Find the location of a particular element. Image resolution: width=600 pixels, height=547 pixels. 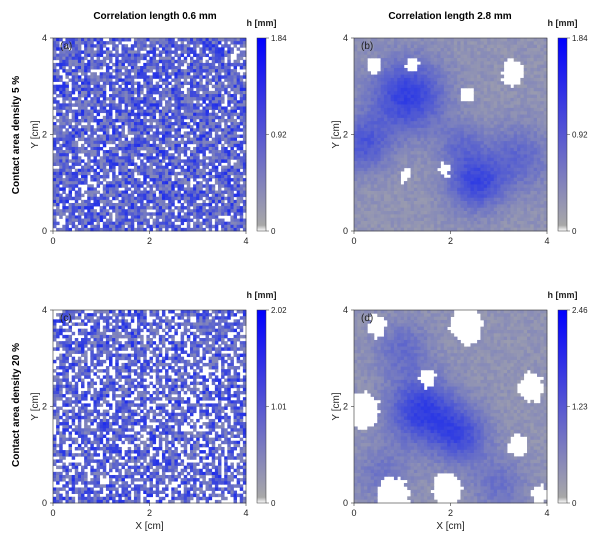

panel-label: (a) is located at coordinates (66, 46).